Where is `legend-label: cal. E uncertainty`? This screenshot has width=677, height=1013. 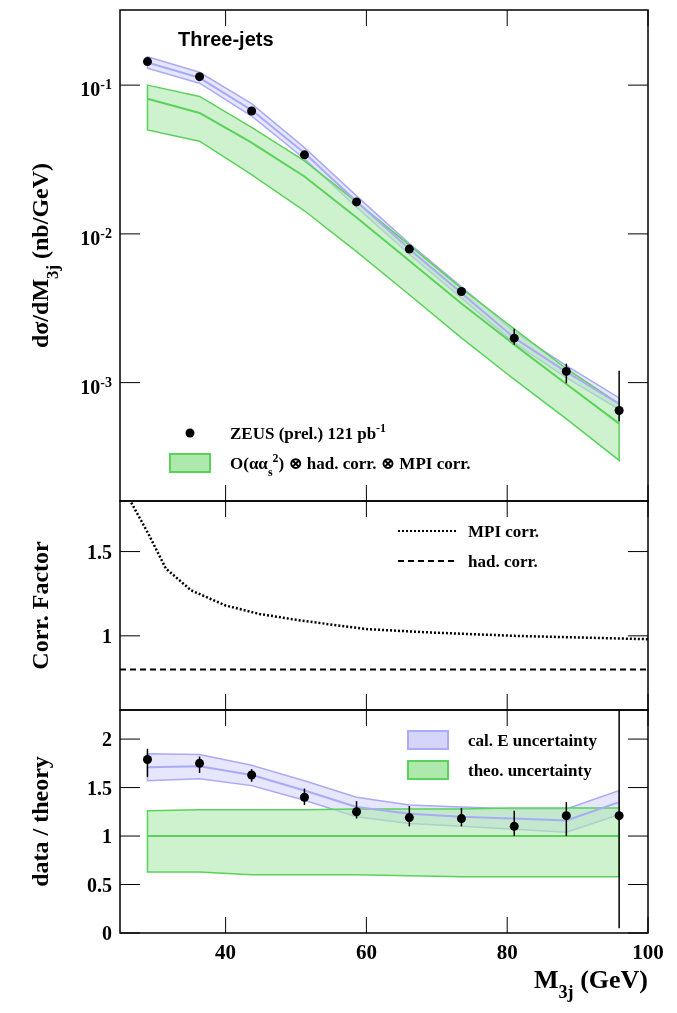 legend-label: cal. E uncertainty is located at coordinates (533, 740).